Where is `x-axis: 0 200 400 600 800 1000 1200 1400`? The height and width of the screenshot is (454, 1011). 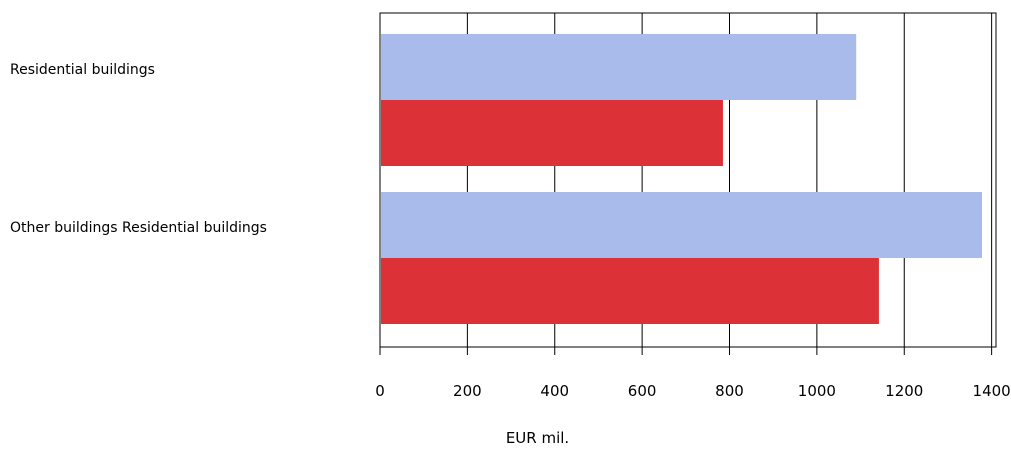 x-axis: 0 200 400 600 800 1000 1200 1400 is located at coordinates (693, 373).